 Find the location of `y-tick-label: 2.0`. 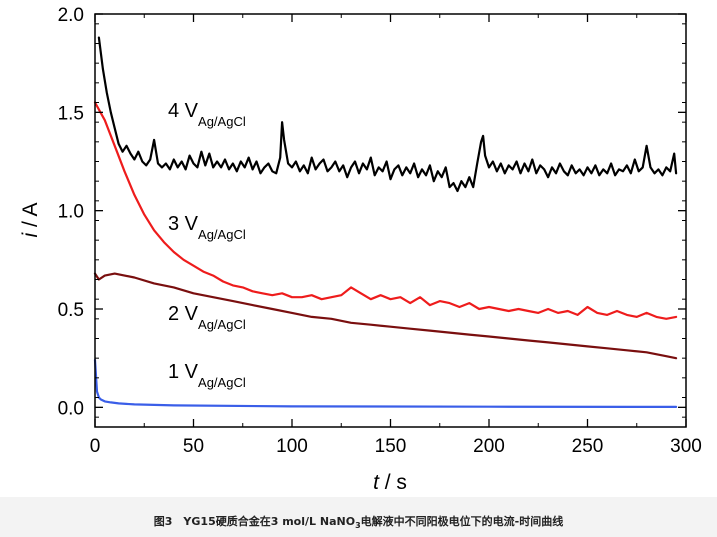

y-tick-label: 2.0 is located at coordinates (71, 15).